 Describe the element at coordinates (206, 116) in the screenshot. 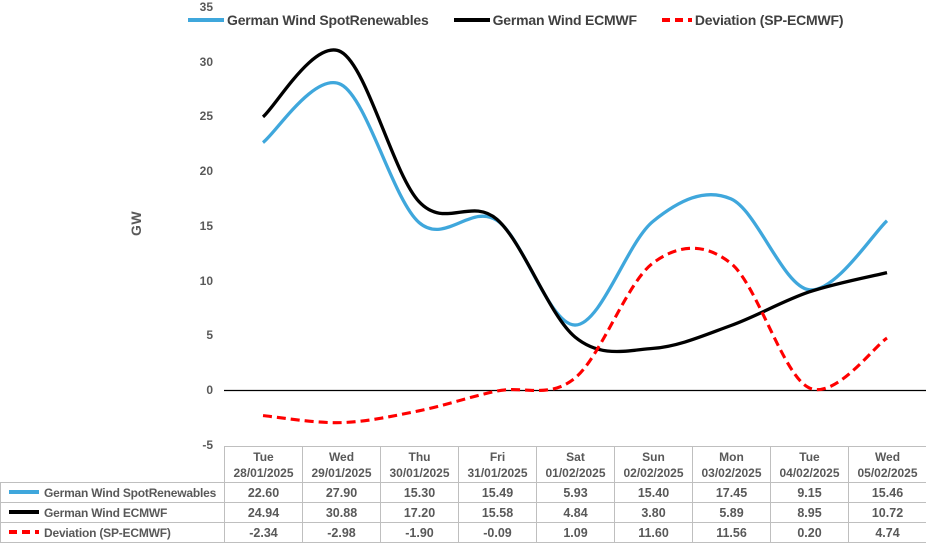

I see `y-tick-label: 25` at that location.